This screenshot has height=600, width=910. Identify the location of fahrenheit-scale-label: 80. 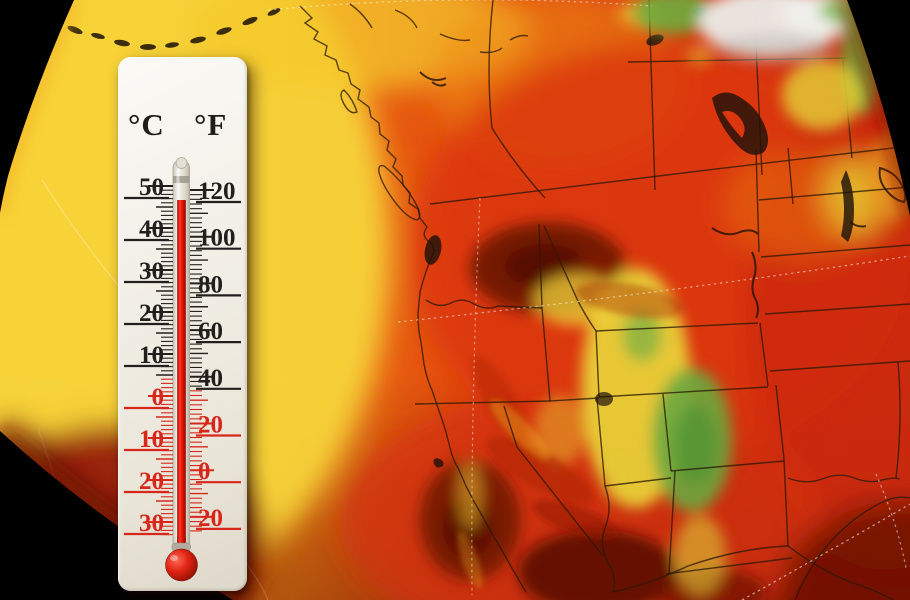
(210, 284).